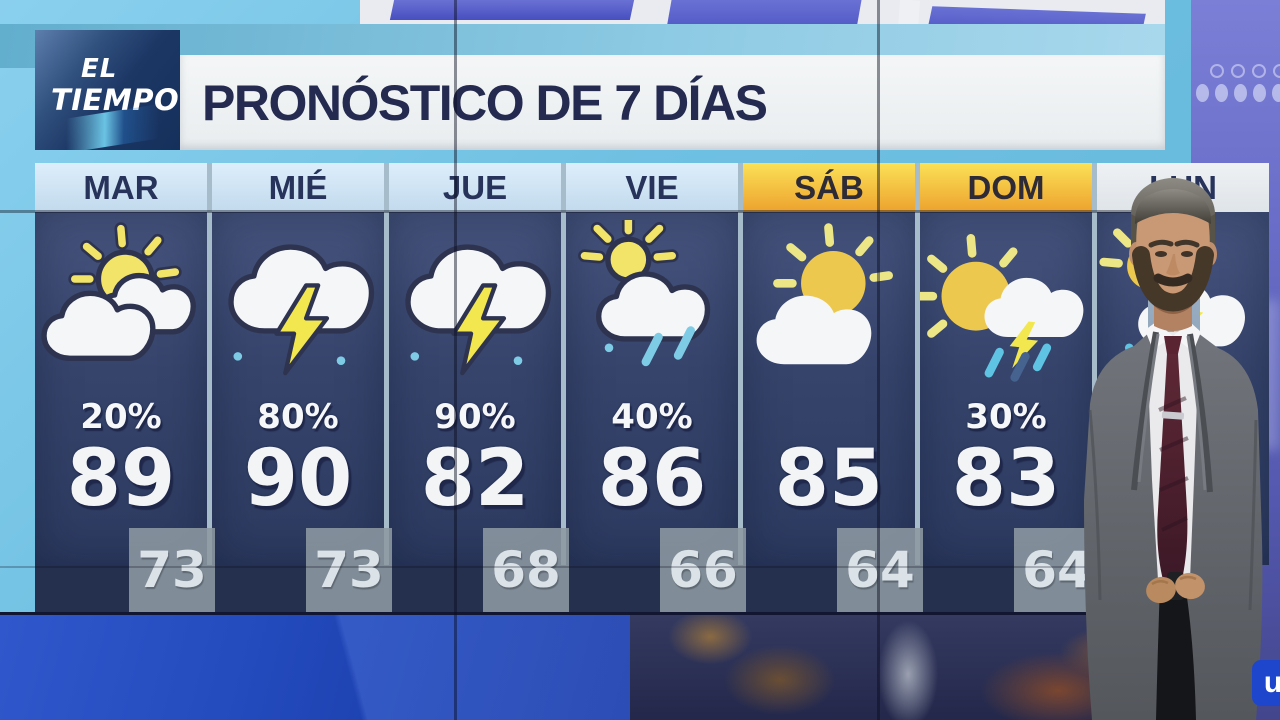  I want to click on day-label: DOM, so click(1006, 187).